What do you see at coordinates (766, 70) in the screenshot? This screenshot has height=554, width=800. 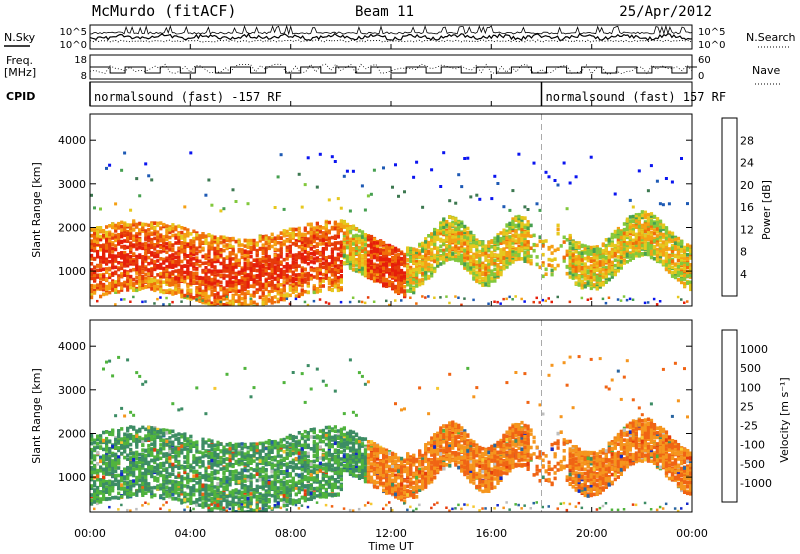 I see `nave-label: Nave` at bounding box center [766, 70].